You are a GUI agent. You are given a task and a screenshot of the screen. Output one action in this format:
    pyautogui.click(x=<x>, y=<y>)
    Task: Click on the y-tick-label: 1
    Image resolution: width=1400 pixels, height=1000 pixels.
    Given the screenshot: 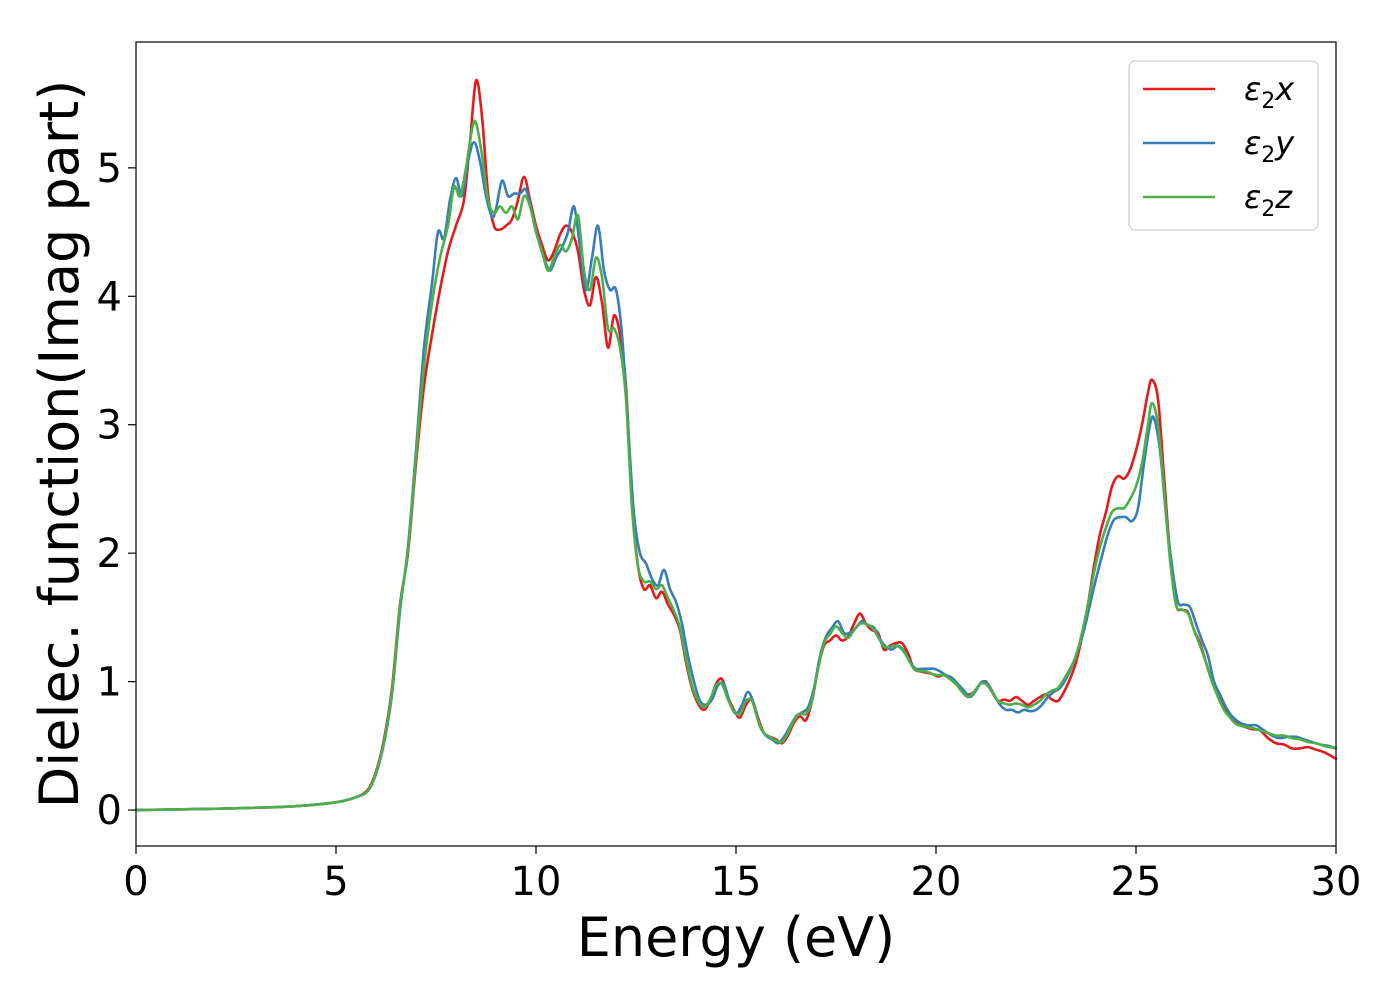 What is the action you would take?
    pyautogui.click(x=109, y=683)
    